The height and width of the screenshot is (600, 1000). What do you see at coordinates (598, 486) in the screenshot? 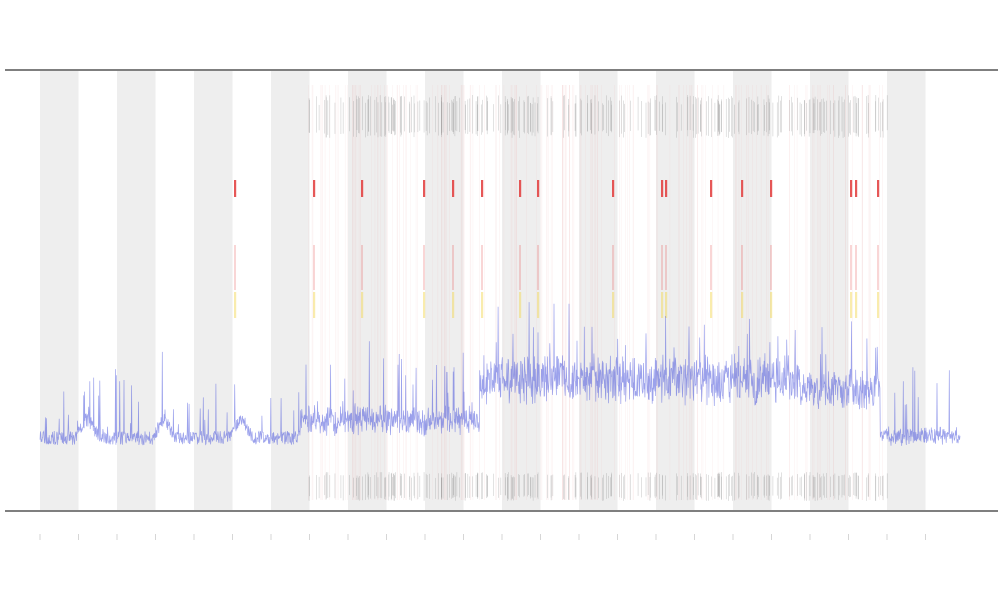
I see `event-markers-bottom` at bounding box center [598, 486].